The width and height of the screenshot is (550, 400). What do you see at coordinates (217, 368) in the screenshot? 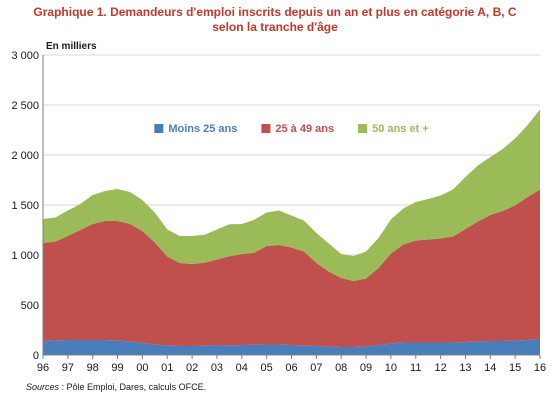
I see `x-tick-label: 03` at bounding box center [217, 368].